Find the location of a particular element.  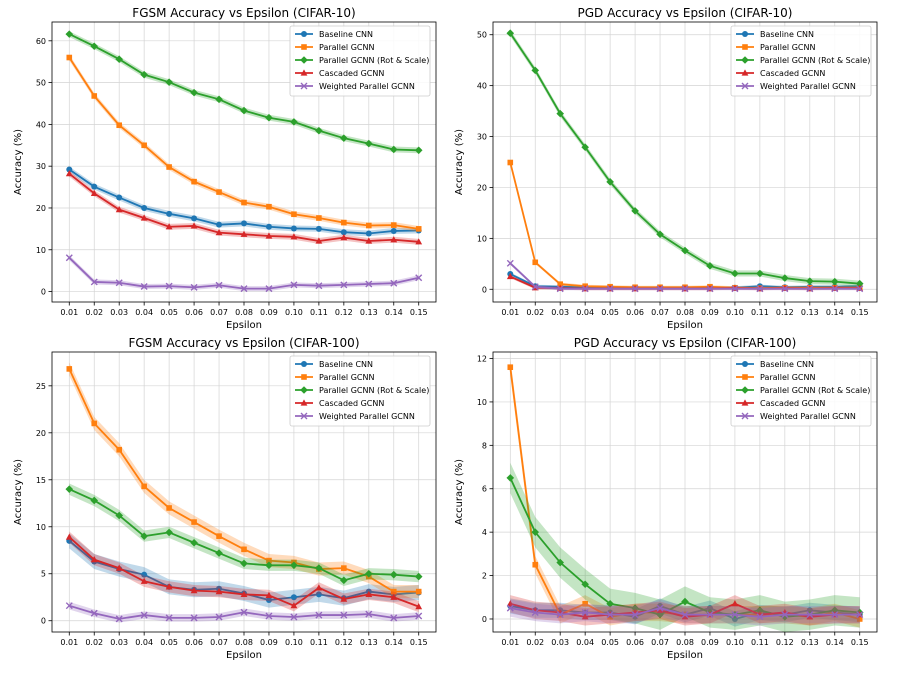

x-tick-label: 0.04 is located at coordinates (585, 642).